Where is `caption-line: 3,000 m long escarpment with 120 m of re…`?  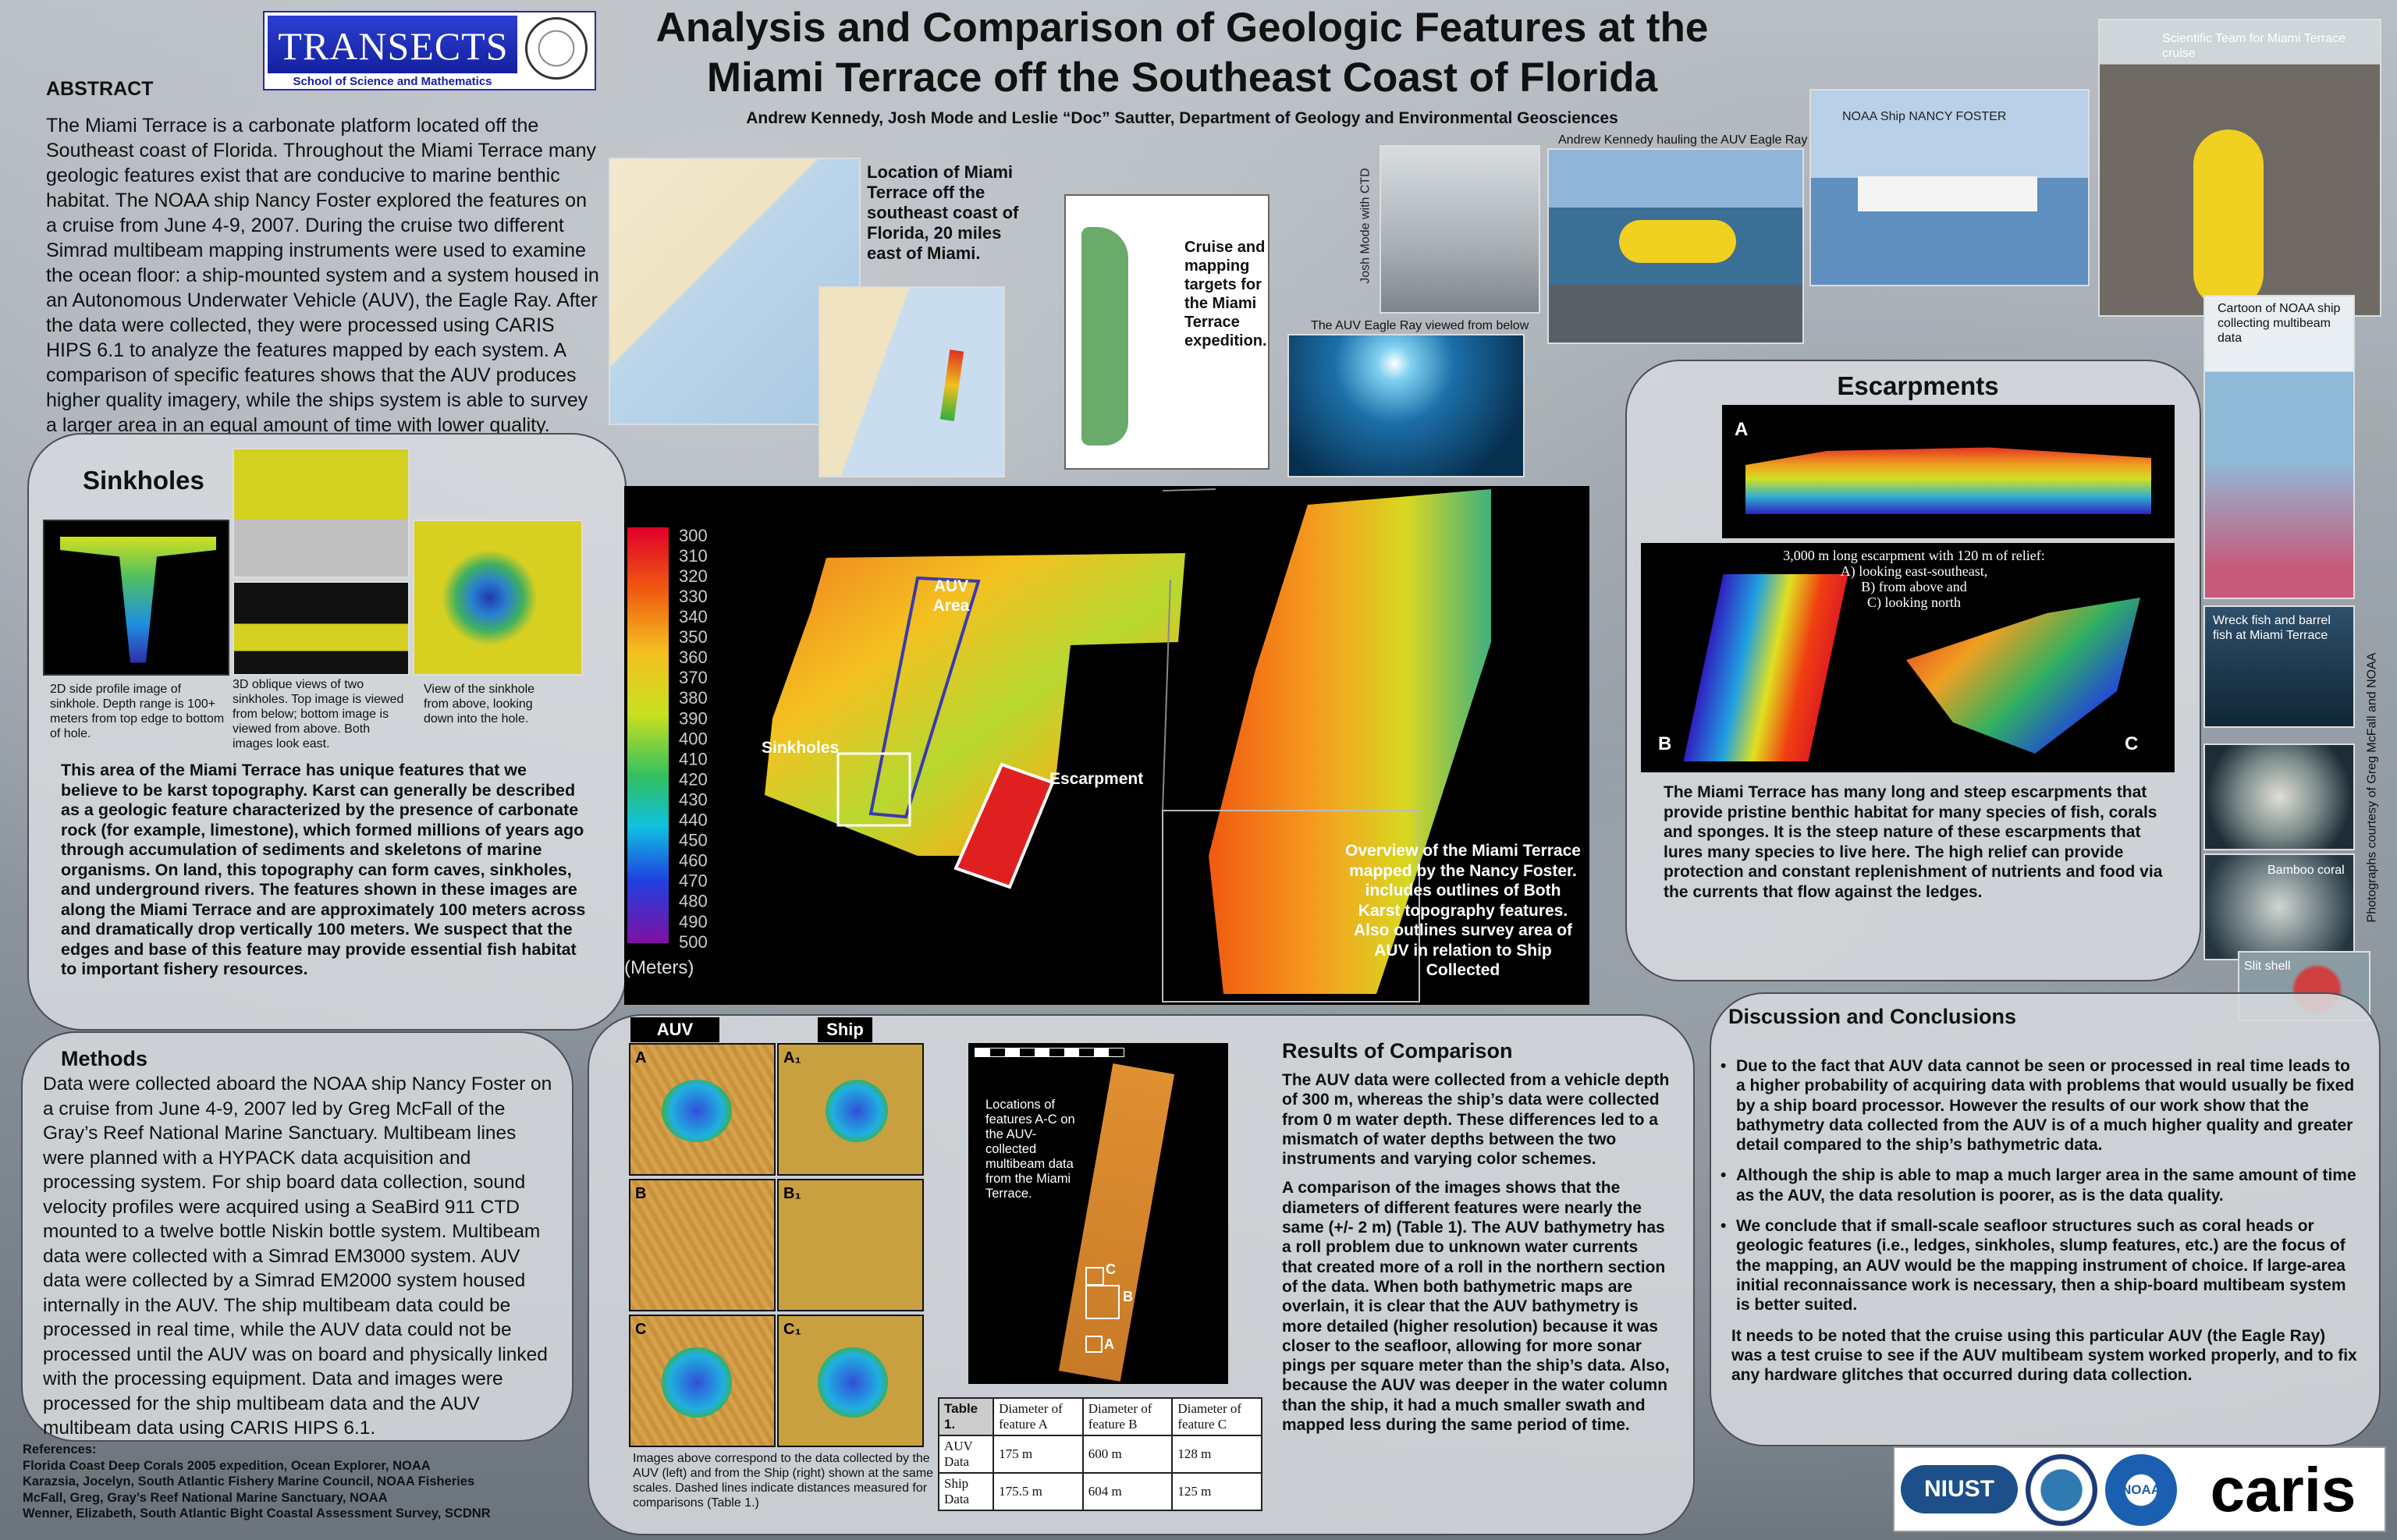
caption-line: 3,000 m long escarpment with 120 m of re… is located at coordinates (1914, 555).